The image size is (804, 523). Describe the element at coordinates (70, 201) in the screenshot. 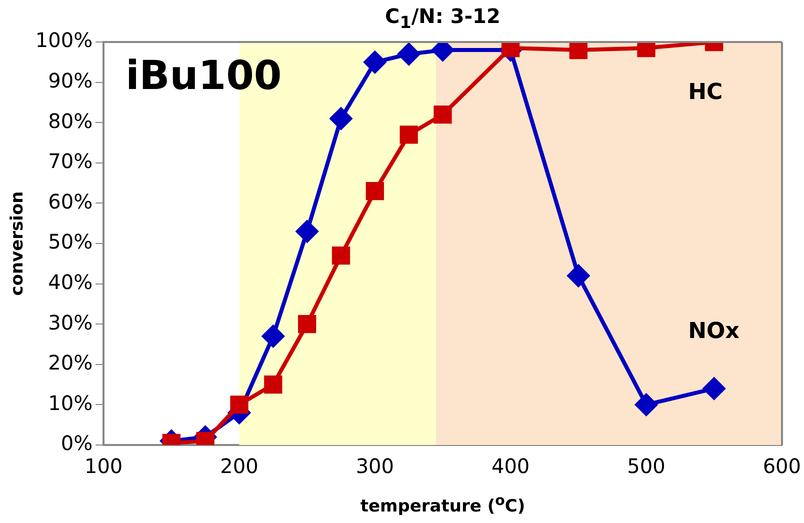

I see `y-tick-label: 60%` at that location.